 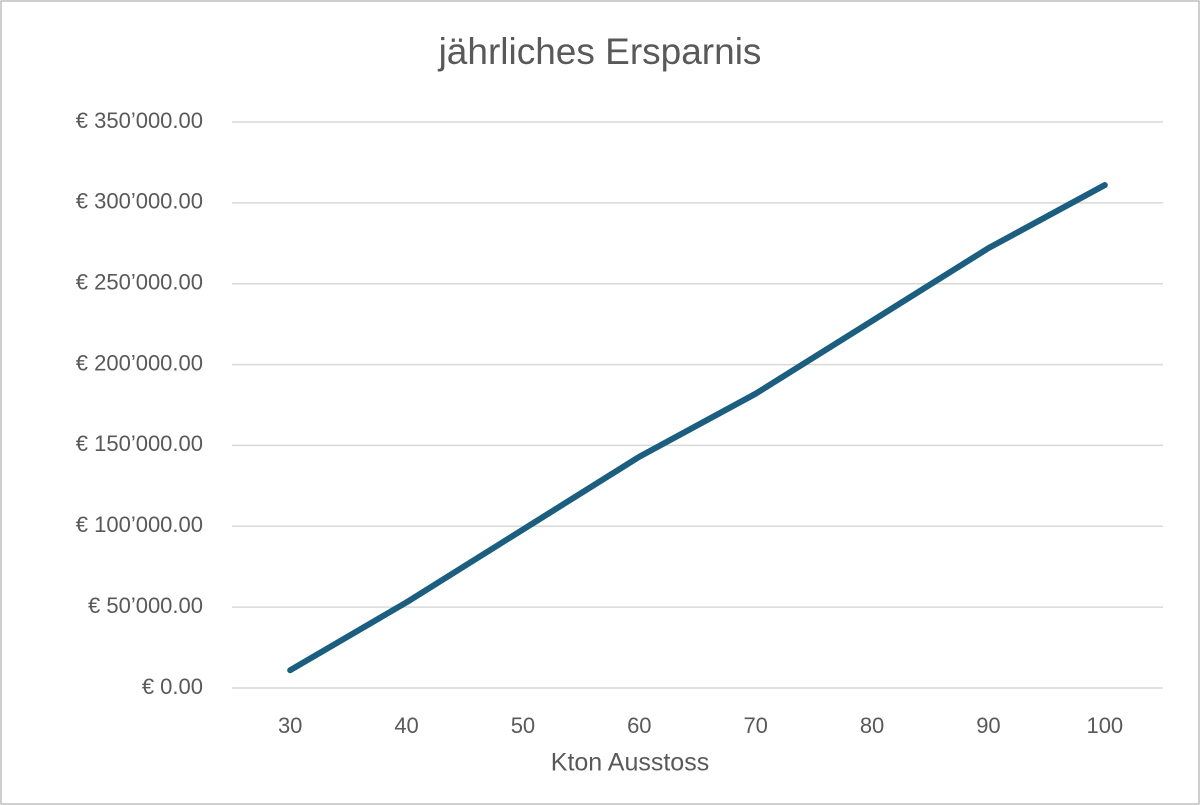 I want to click on y-tick-label: € 0.00, so click(x=172, y=686).